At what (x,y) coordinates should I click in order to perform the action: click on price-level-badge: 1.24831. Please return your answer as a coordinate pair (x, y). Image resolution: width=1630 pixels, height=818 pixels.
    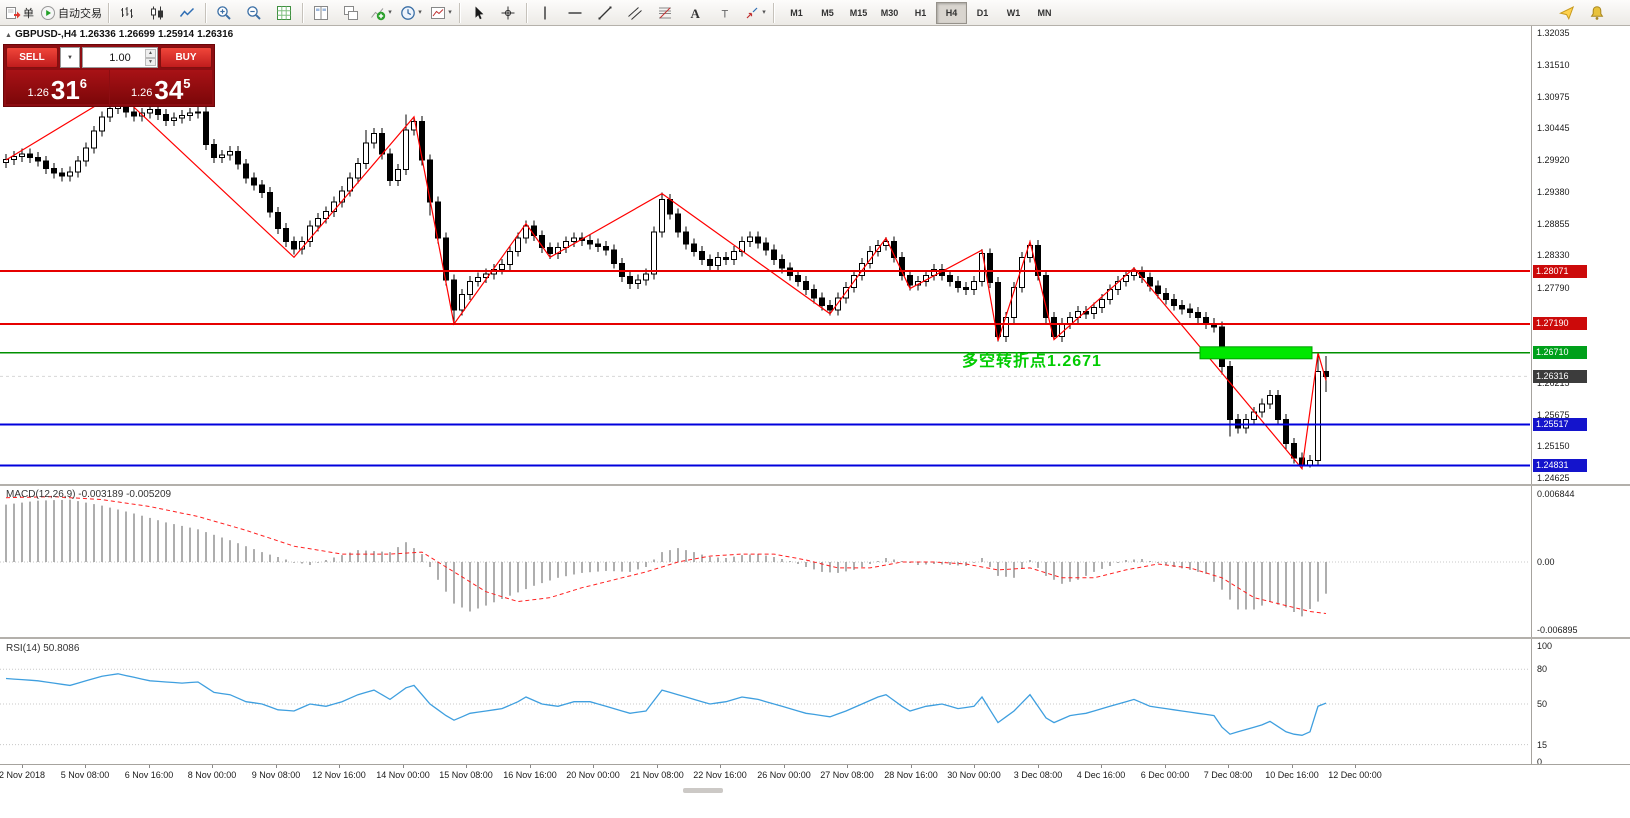
    Looking at the image, I should click on (1560, 465).